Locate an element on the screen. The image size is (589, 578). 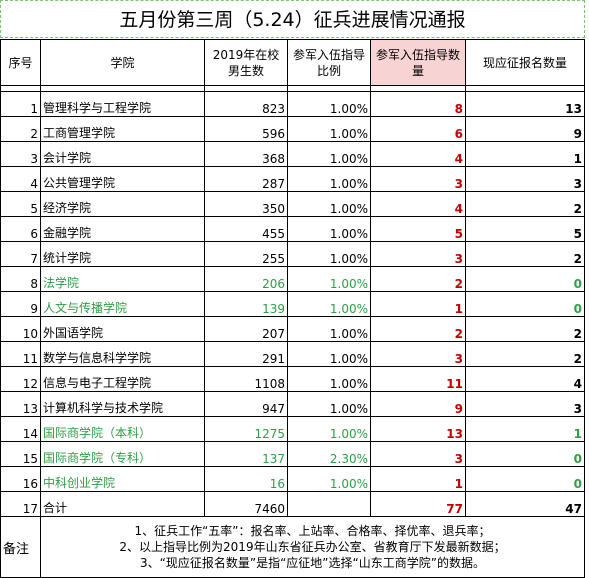
table-row: 17 合计 7460 77 47 is located at coordinates (292, 504).